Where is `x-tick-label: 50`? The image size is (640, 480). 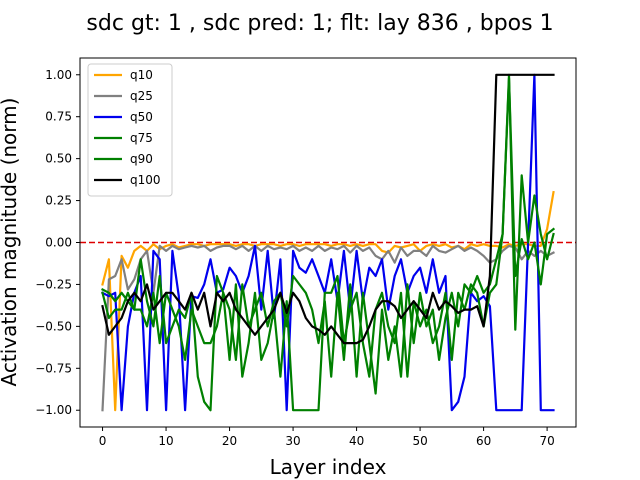
x-tick-label: 50 is located at coordinates (419, 441).